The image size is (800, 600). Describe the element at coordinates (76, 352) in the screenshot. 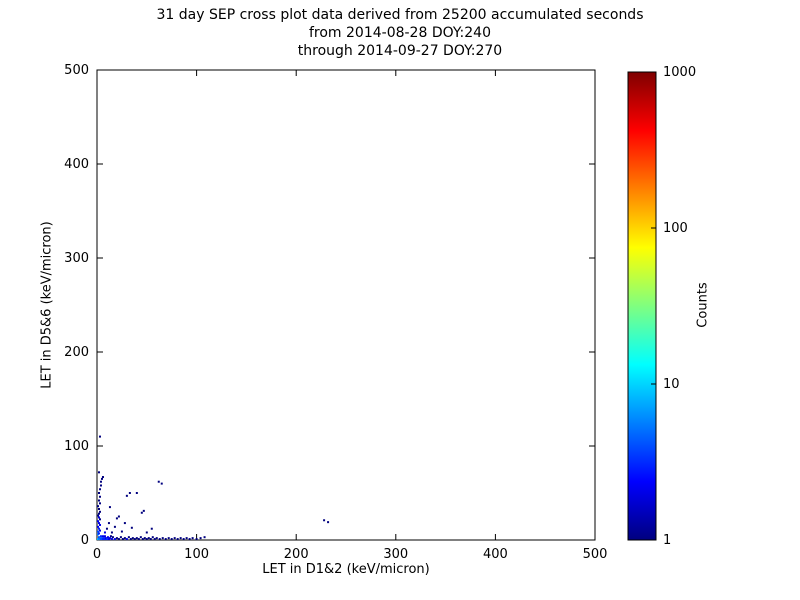

I see `y-tick-label: 200` at that location.